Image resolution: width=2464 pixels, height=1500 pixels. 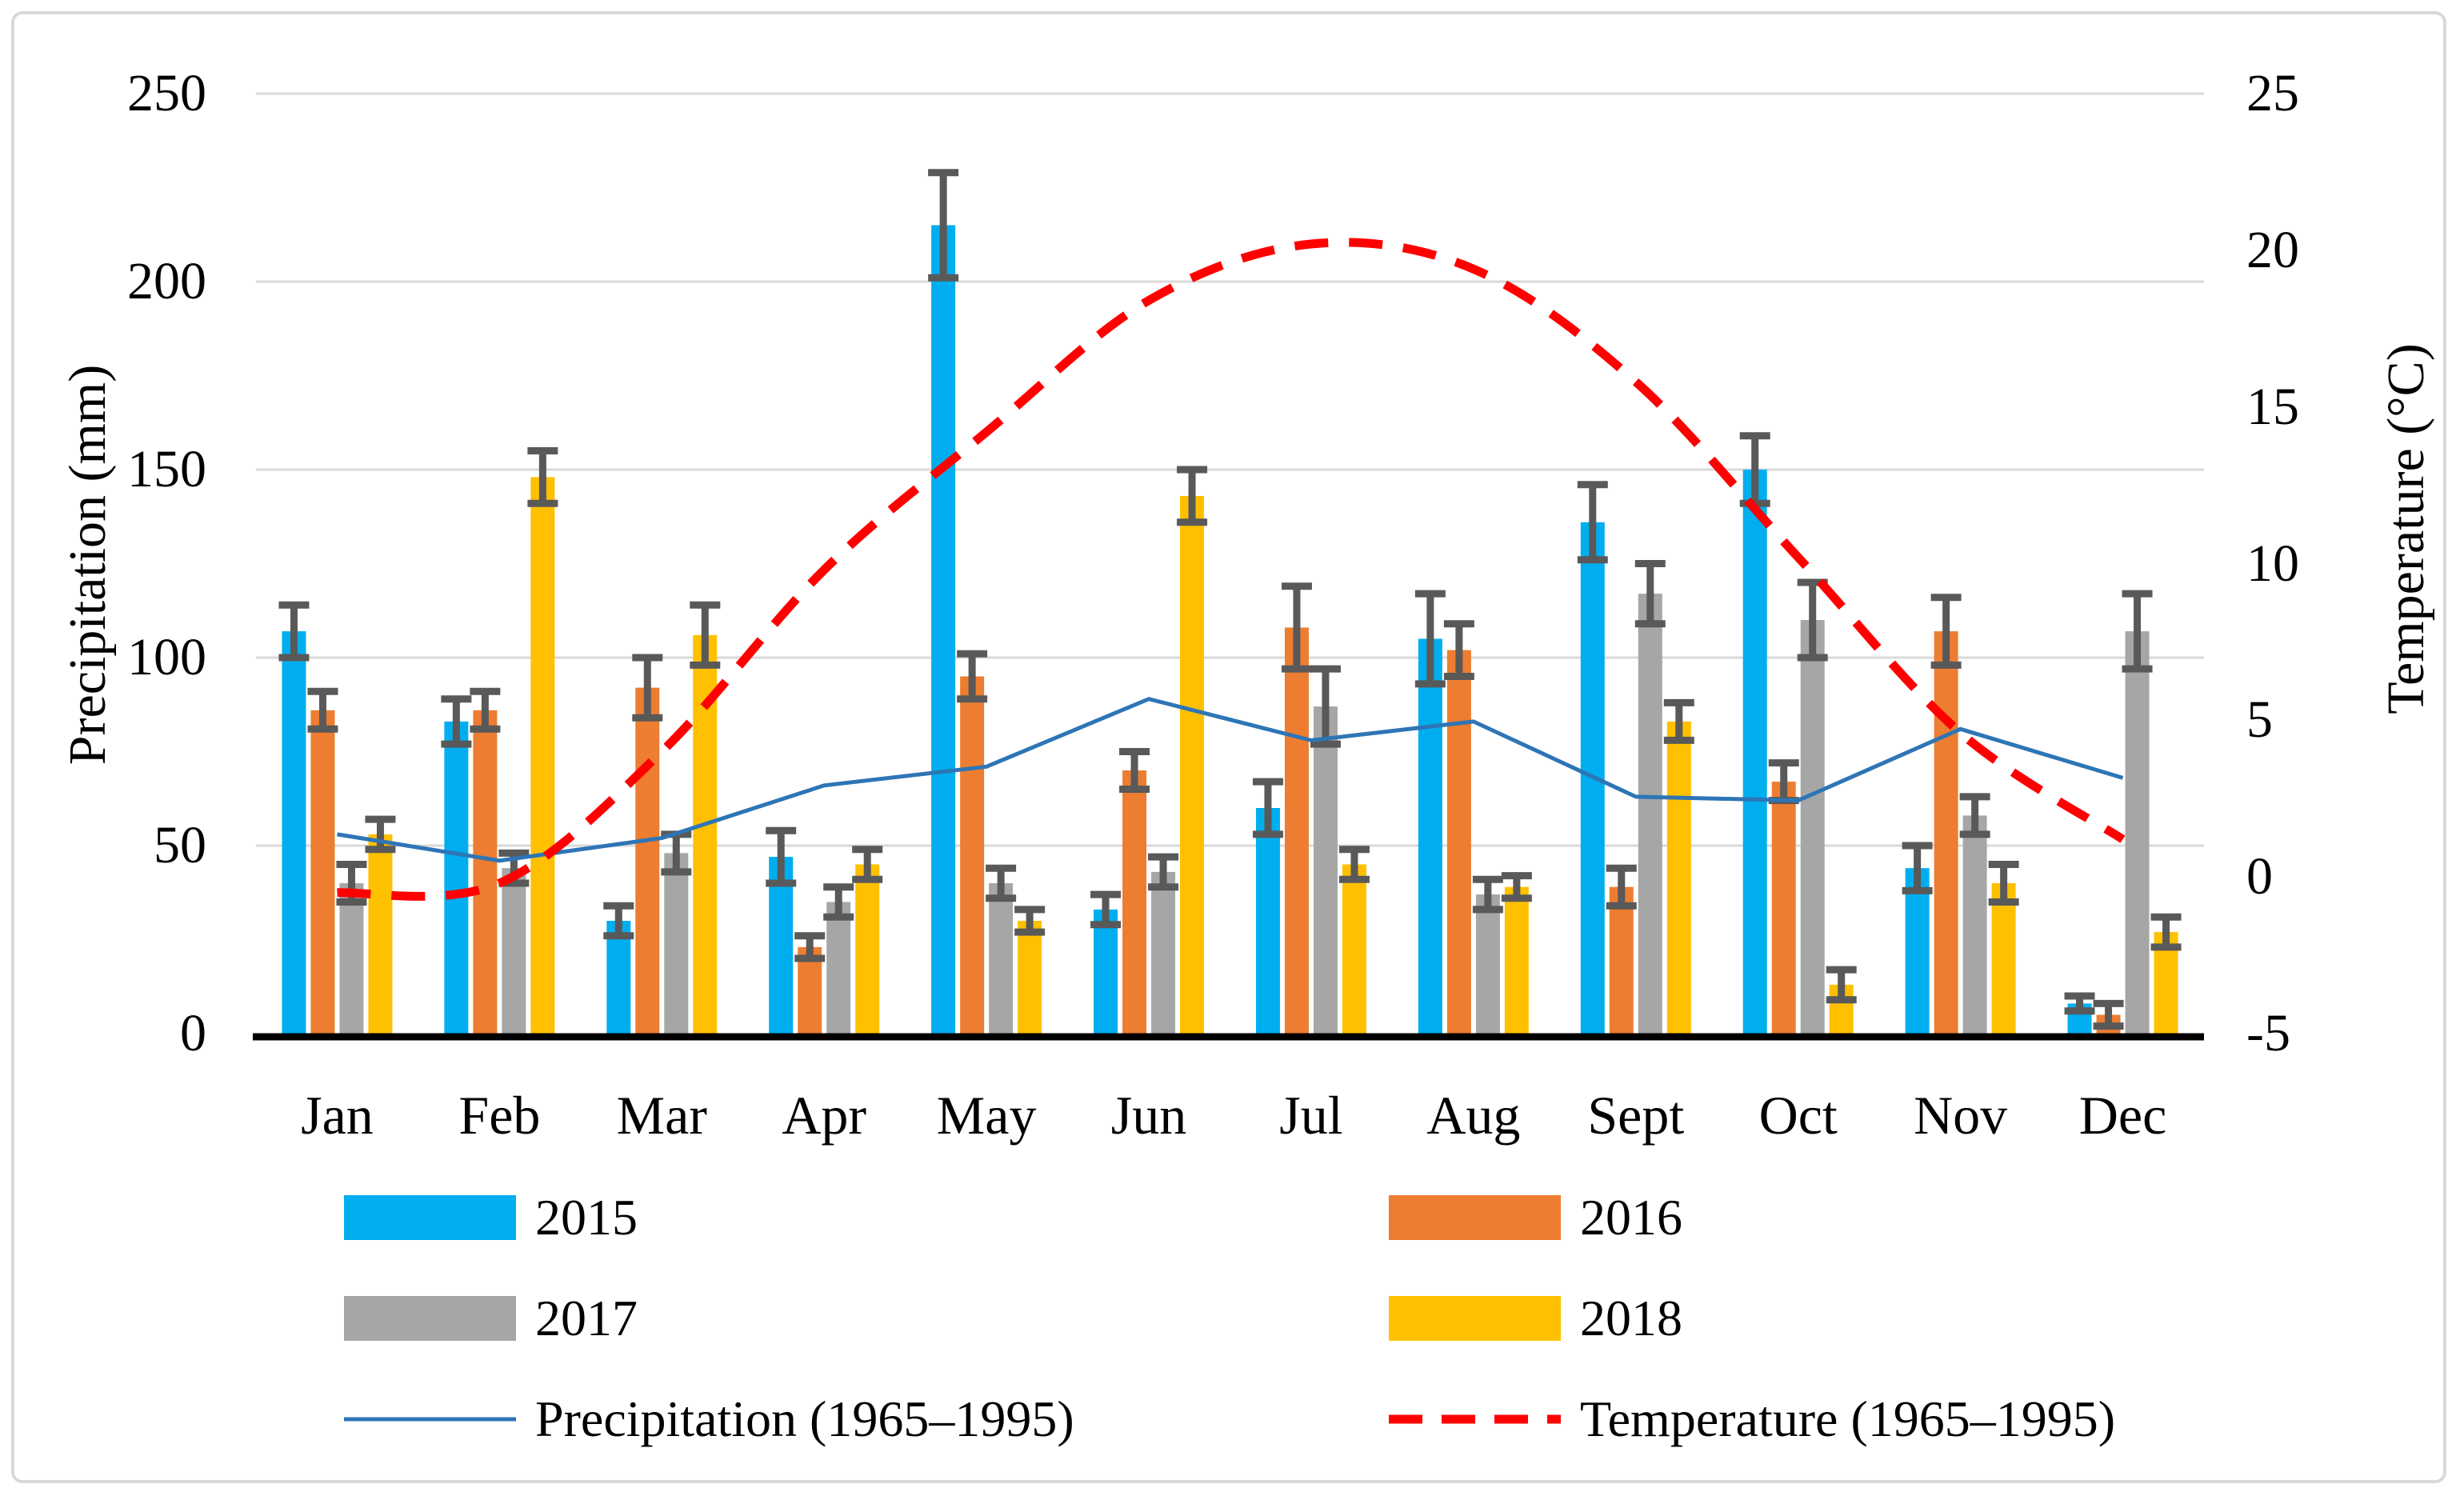 I want to click on y-right-tick-15: 15, so click(x=2272, y=406).